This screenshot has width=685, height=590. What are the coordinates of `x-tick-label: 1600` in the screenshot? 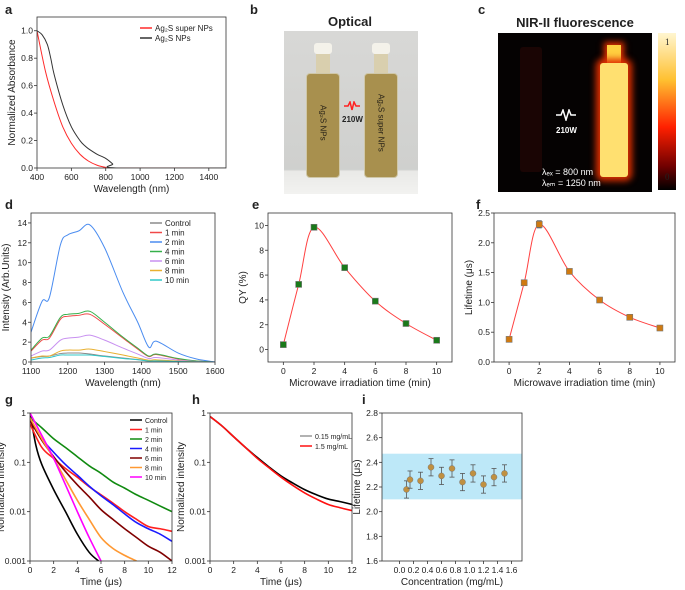 It's located at (215, 371).